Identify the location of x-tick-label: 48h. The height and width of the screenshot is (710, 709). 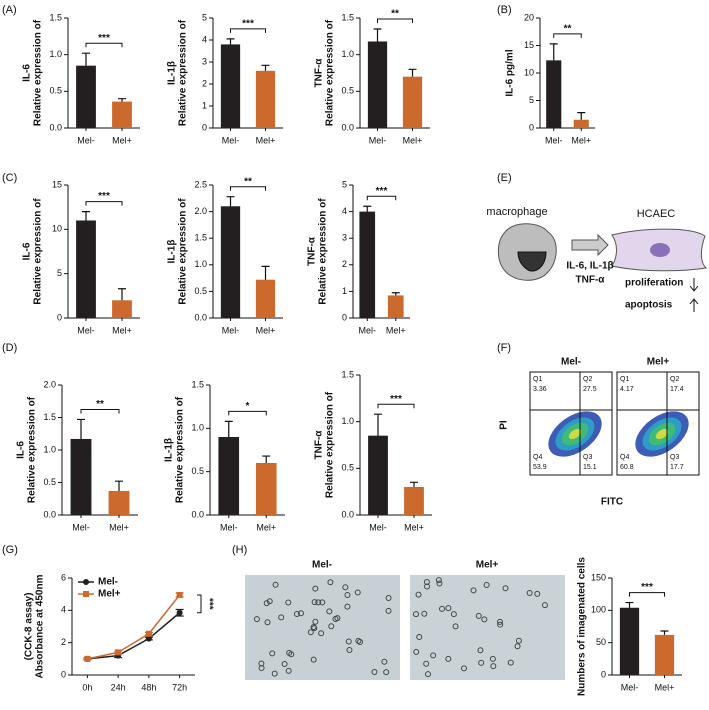
(148, 687).